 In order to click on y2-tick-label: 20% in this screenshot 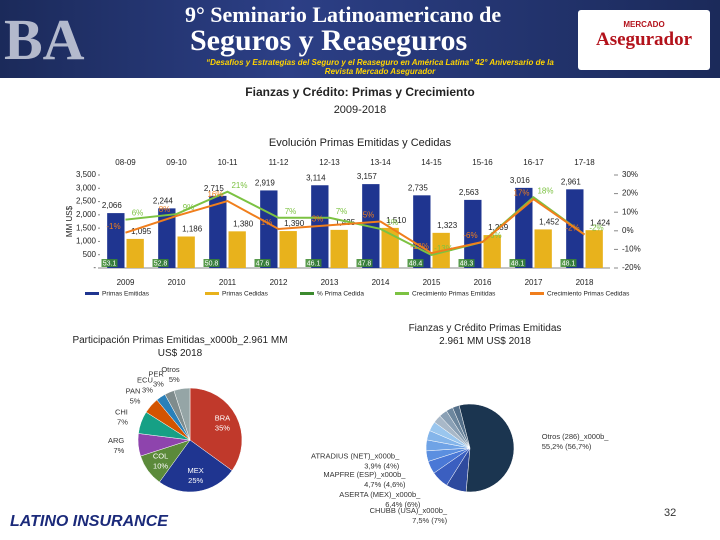, I will do `click(630, 193)`.